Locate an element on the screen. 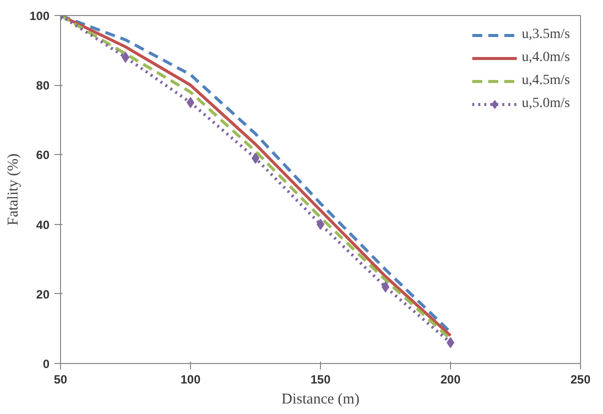  y-tick-label: 80 is located at coordinates (43, 85).